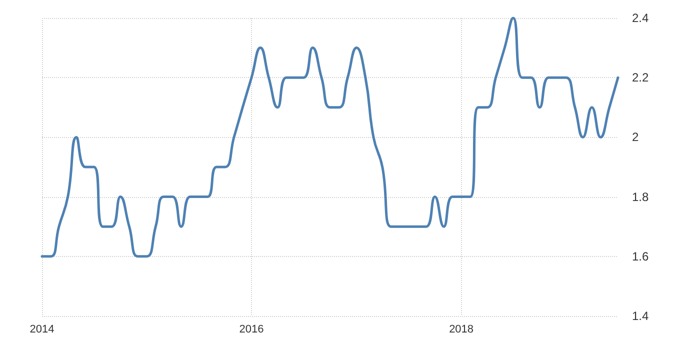 The width and height of the screenshot is (680, 346). What do you see at coordinates (641, 316) in the screenshot?
I see `y-tick-label: 1.4` at bounding box center [641, 316].